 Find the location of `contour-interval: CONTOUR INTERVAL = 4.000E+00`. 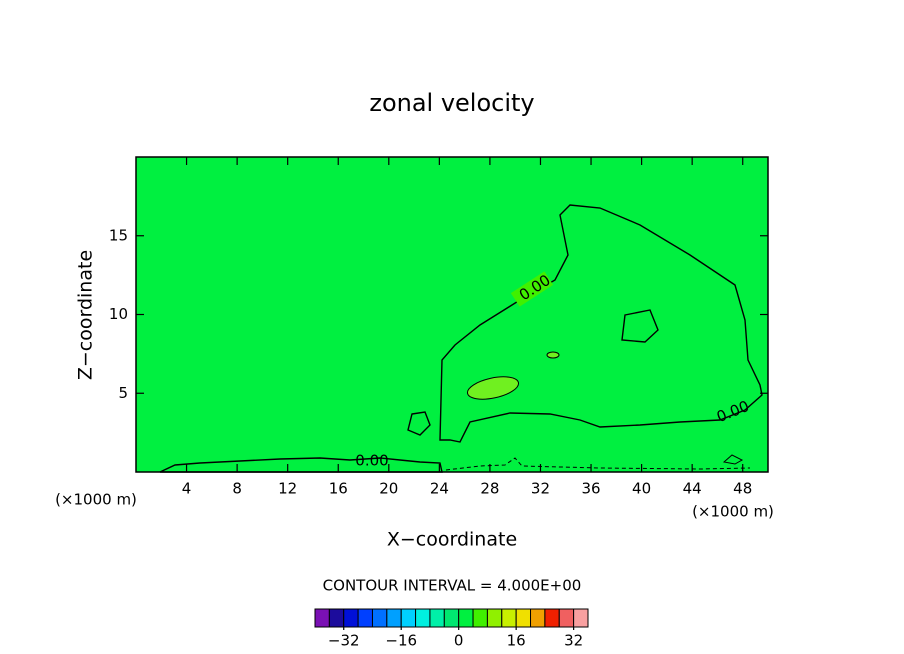

contour-interval: CONTOUR INTERVAL = 4.000E+00 is located at coordinates (452, 586).